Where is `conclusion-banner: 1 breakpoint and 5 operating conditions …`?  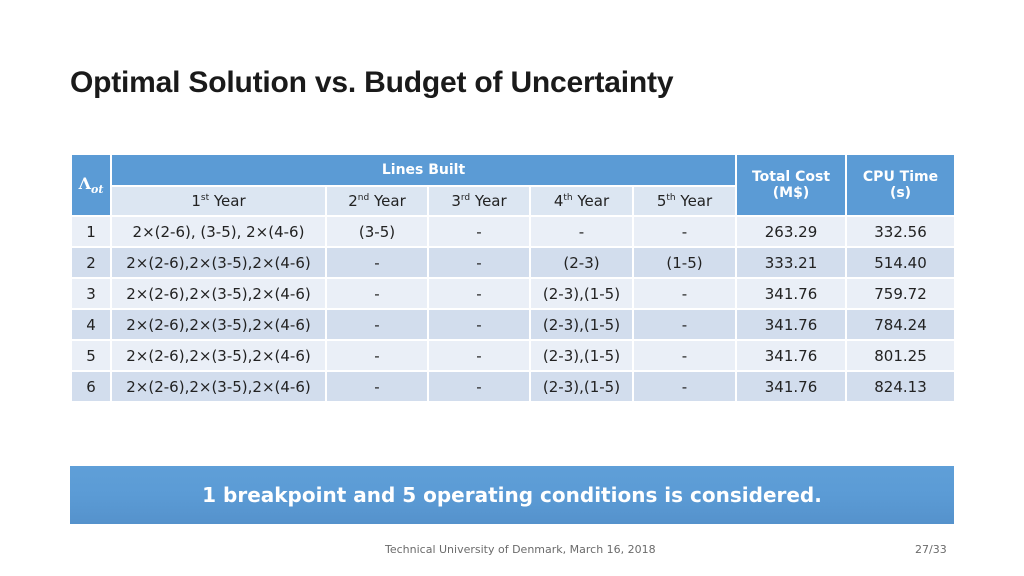 conclusion-banner: 1 breakpoint and 5 operating conditions … is located at coordinates (512, 495).